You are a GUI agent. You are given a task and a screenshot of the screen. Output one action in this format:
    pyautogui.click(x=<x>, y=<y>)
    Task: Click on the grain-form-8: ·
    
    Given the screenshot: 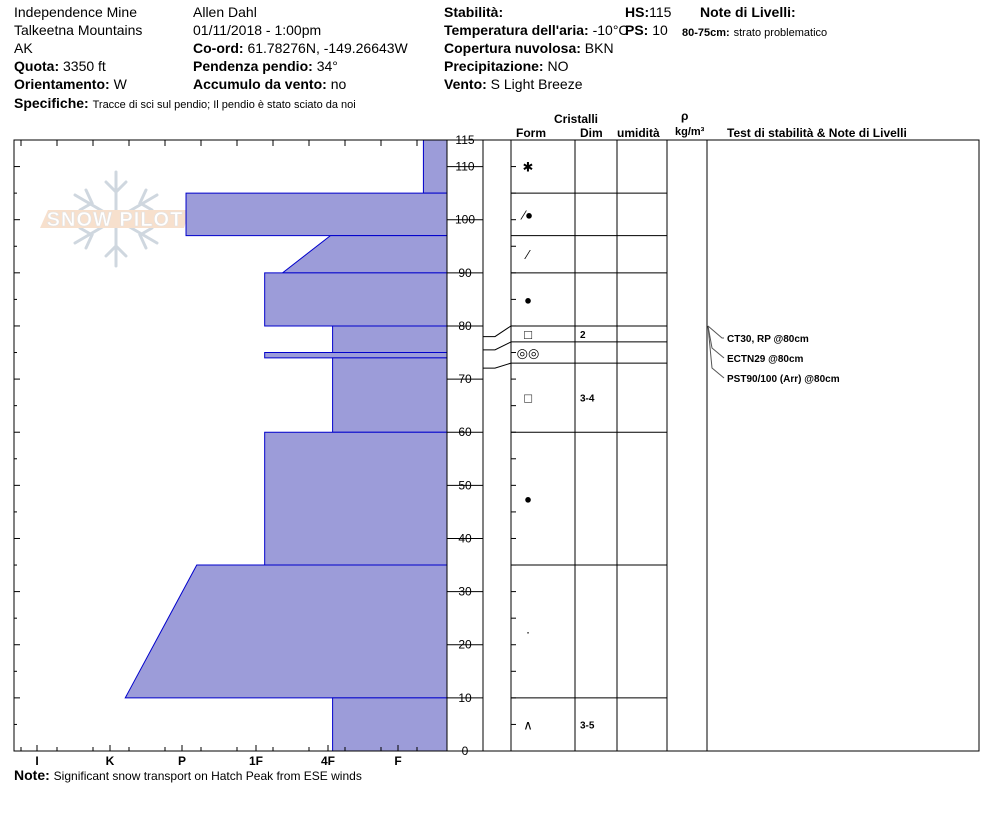 What is the action you would take?
    pyautogui.click(x=528, y=631)
    